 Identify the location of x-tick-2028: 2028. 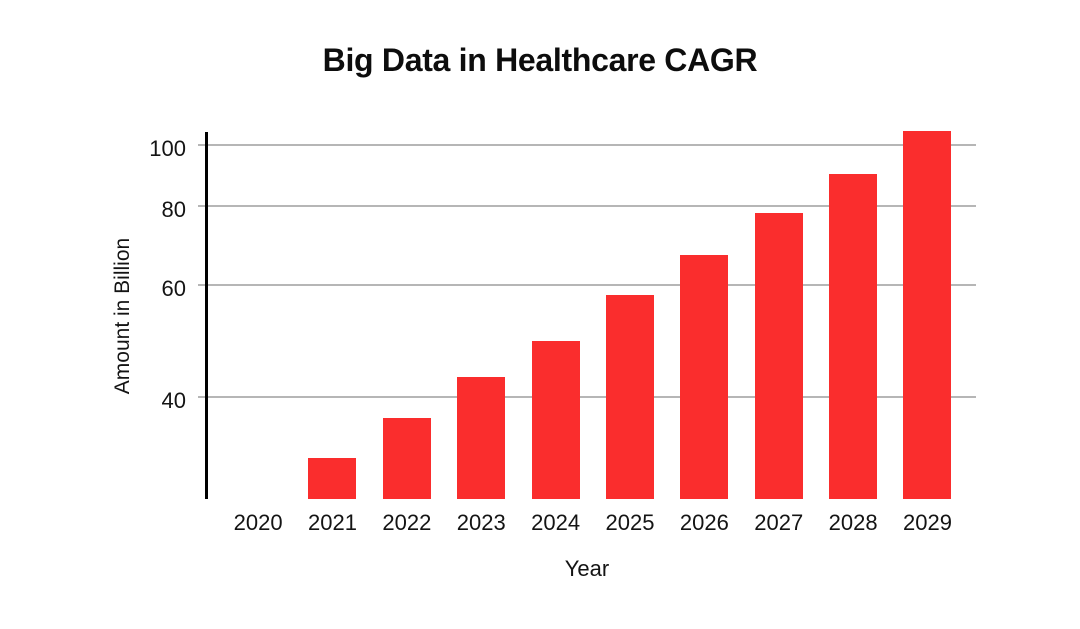
(853, 522).